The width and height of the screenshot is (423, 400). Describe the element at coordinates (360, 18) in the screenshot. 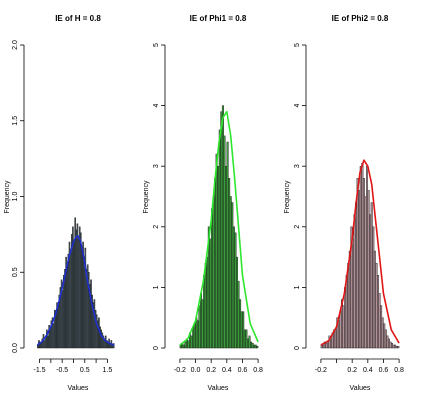

I see `chart-title: IE of Phi2 = 0.8` at that location.